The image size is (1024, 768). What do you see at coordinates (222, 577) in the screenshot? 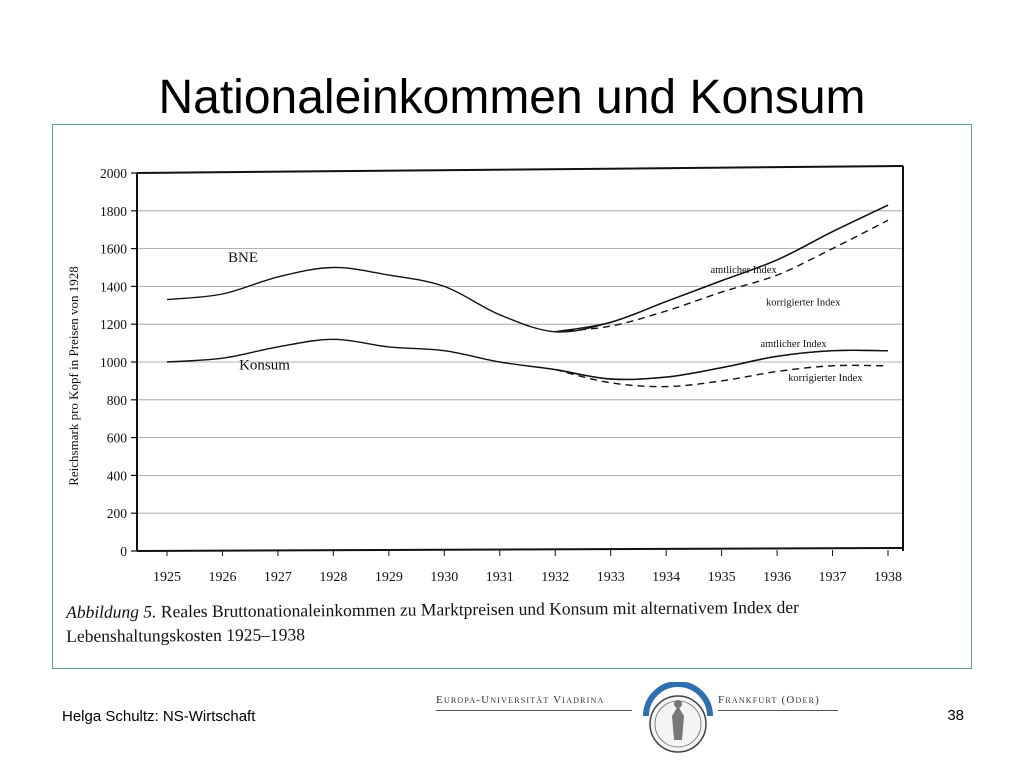
I see `x-tick-label: 1926` at bounding box center [222, 577].